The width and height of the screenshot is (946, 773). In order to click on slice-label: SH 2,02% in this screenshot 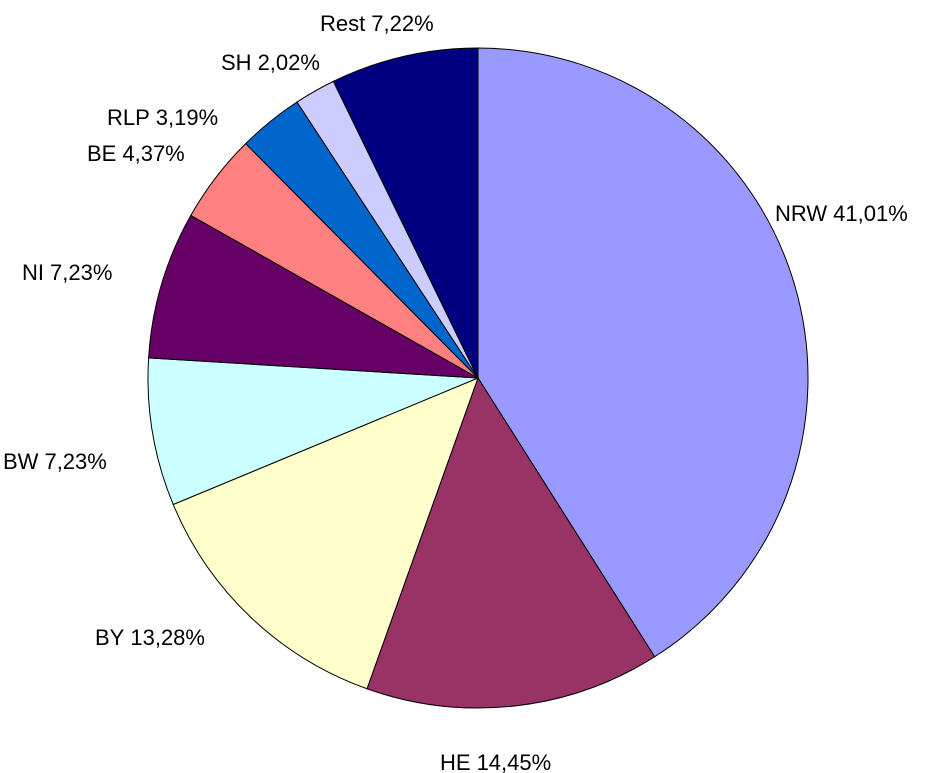, I will do `click(270, 62)`.